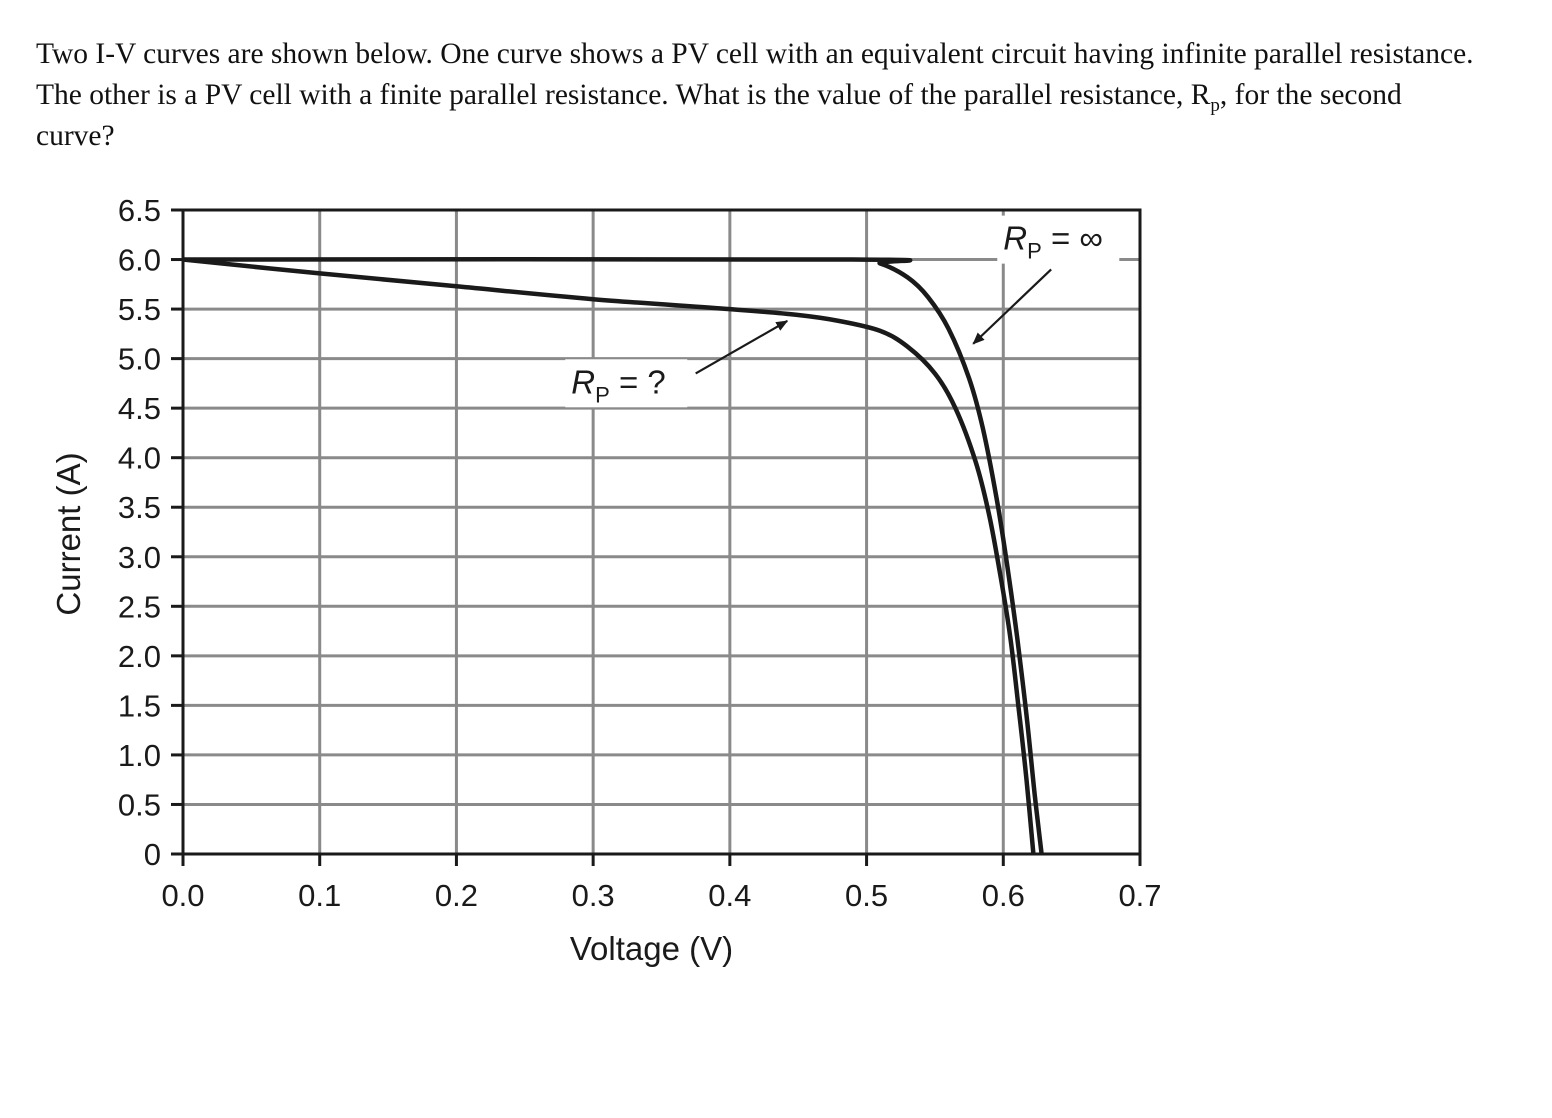  I want to click on x-tick-label: 0.2, so click(456, 895).